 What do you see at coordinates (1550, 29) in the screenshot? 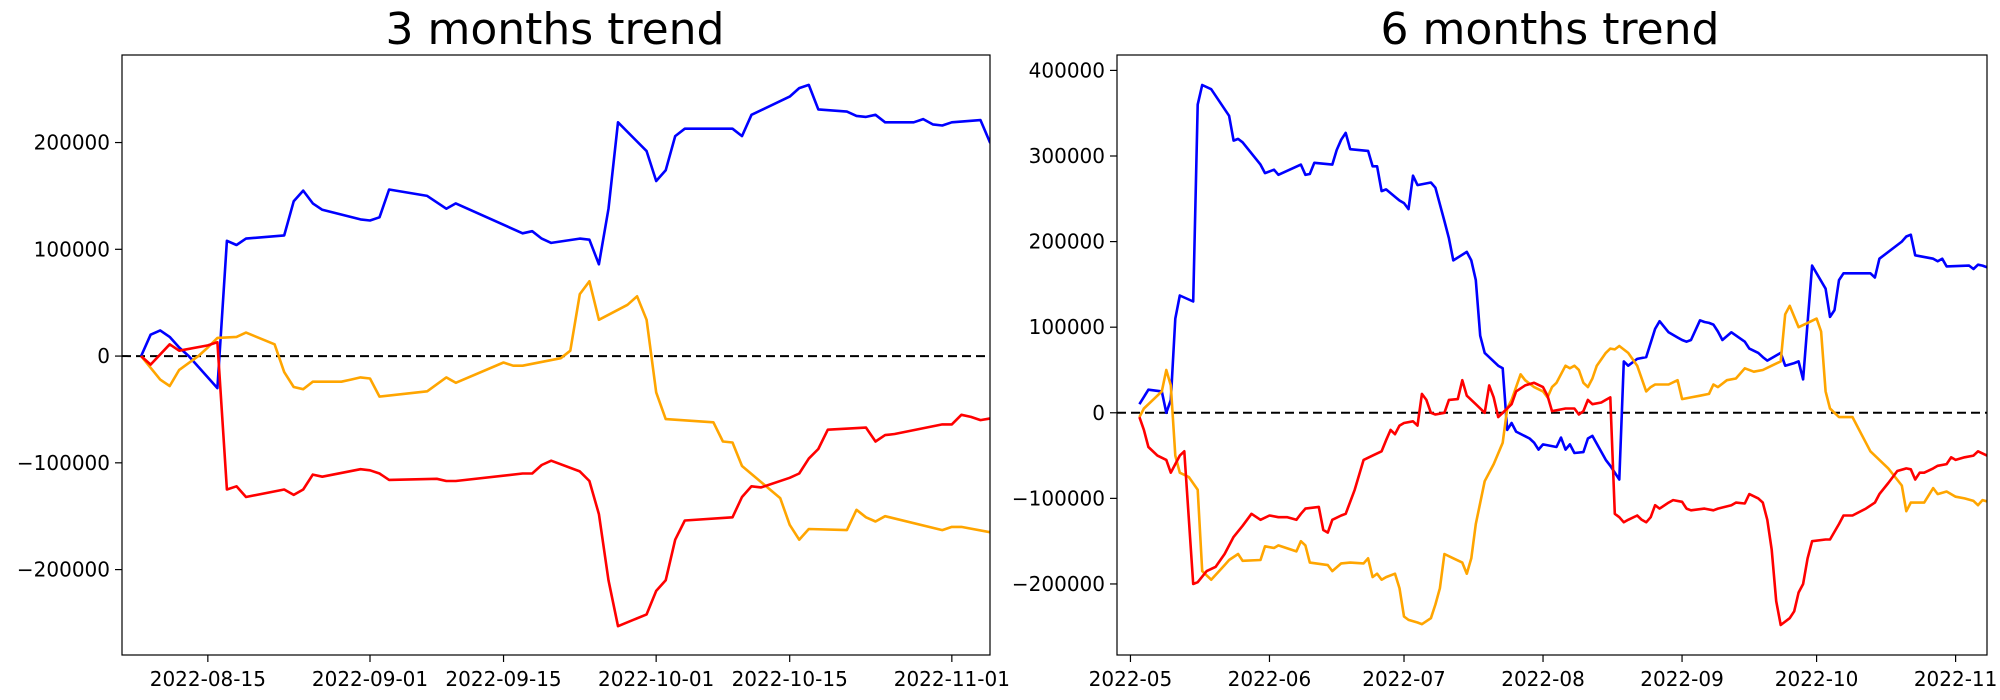
I see `chart-title: 6 months trend` at bounding box center [1550, 29].